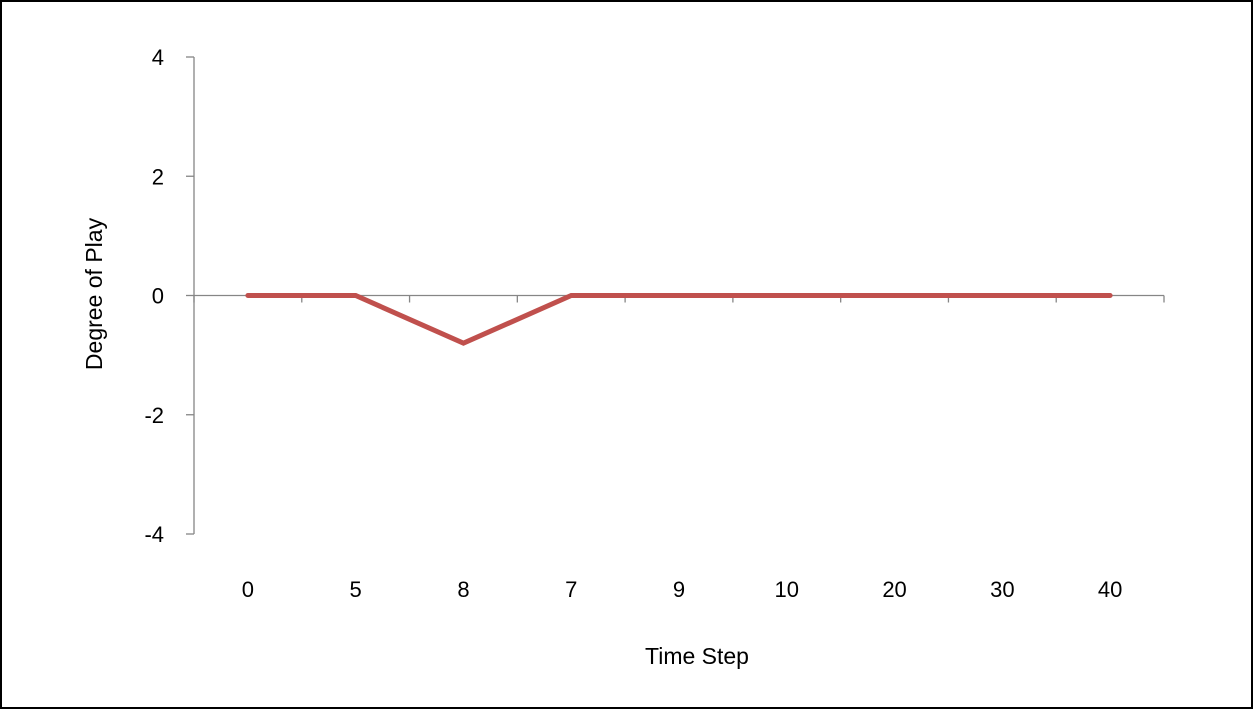 The image size is (1253, 711). What do you see at coordinates (158, 176) in the screenshot?
I see `y-tick-label: 2` at bounding box center [158, 176].